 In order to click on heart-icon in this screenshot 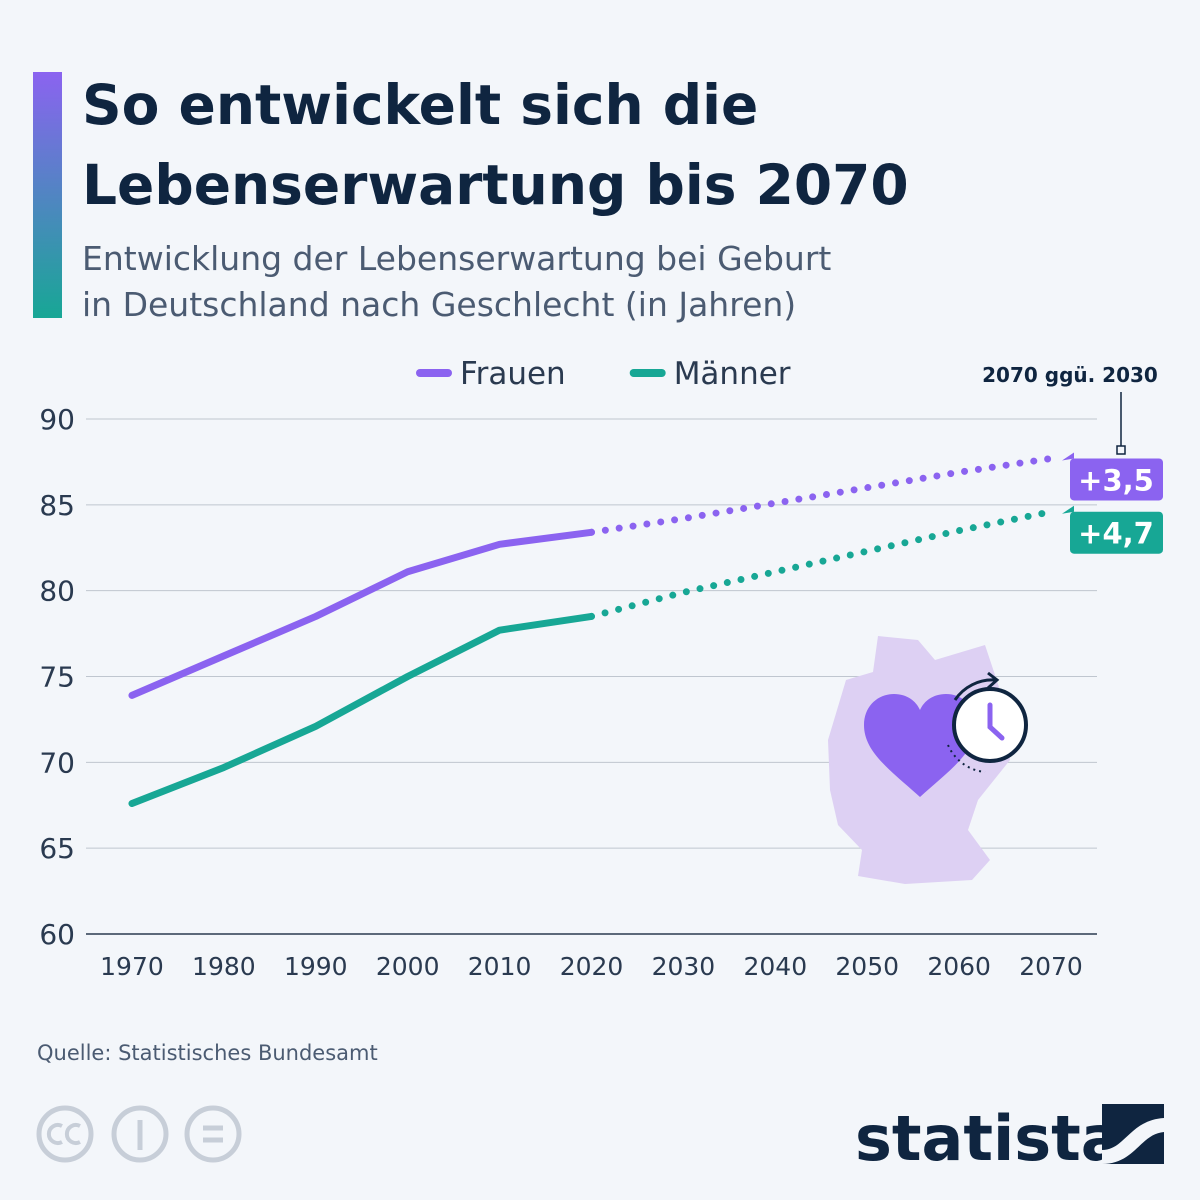, I will do `click(920, 745)`.